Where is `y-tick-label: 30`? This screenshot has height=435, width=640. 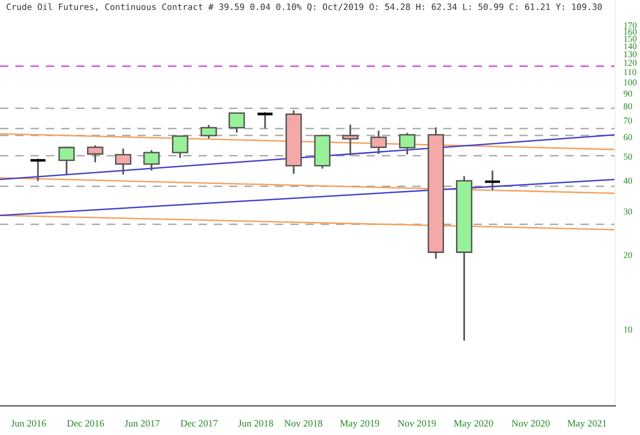 y-tick-label: 30 is located at coordinates (628, 211).